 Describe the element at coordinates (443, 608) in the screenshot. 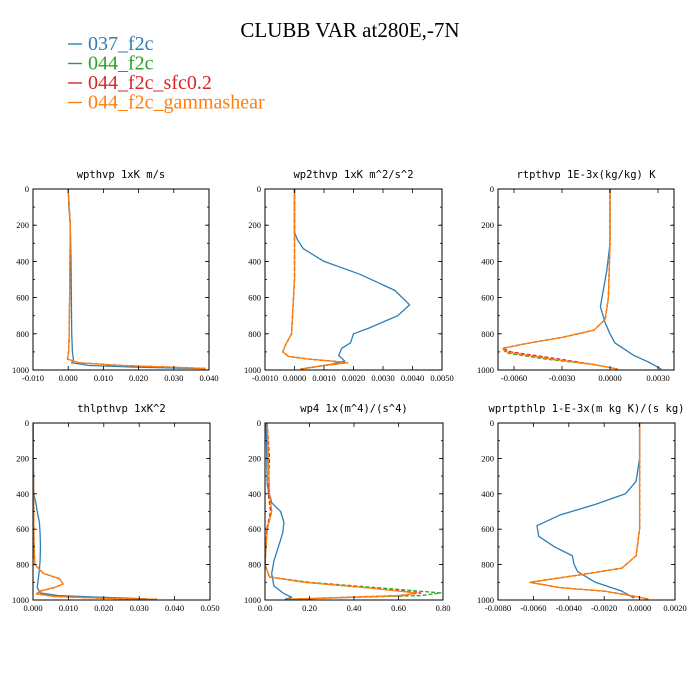

I see `x-tick-label: 0.80` at that location.